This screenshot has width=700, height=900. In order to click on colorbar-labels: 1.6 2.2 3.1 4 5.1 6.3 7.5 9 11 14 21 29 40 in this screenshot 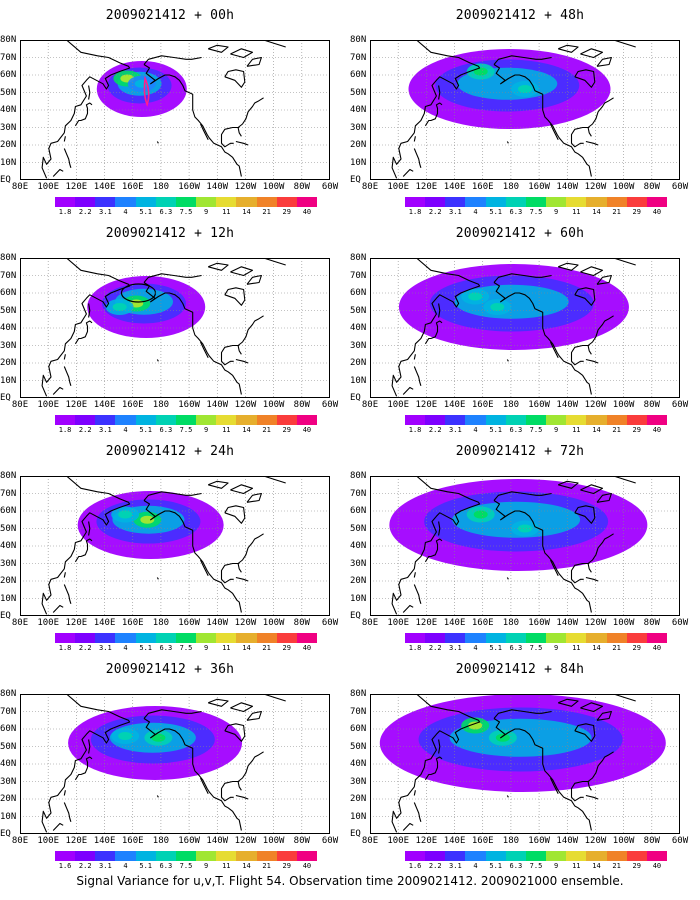, I will do `click(536, 867)`.